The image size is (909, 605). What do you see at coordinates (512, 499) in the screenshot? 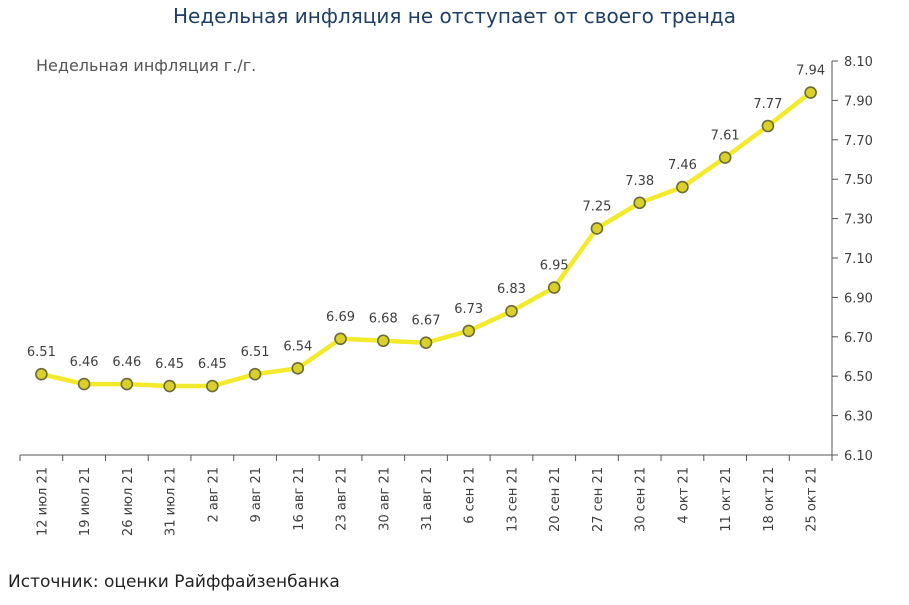
I see `x-tick-label: 13 сен 21` at bounding box center [512, 499].